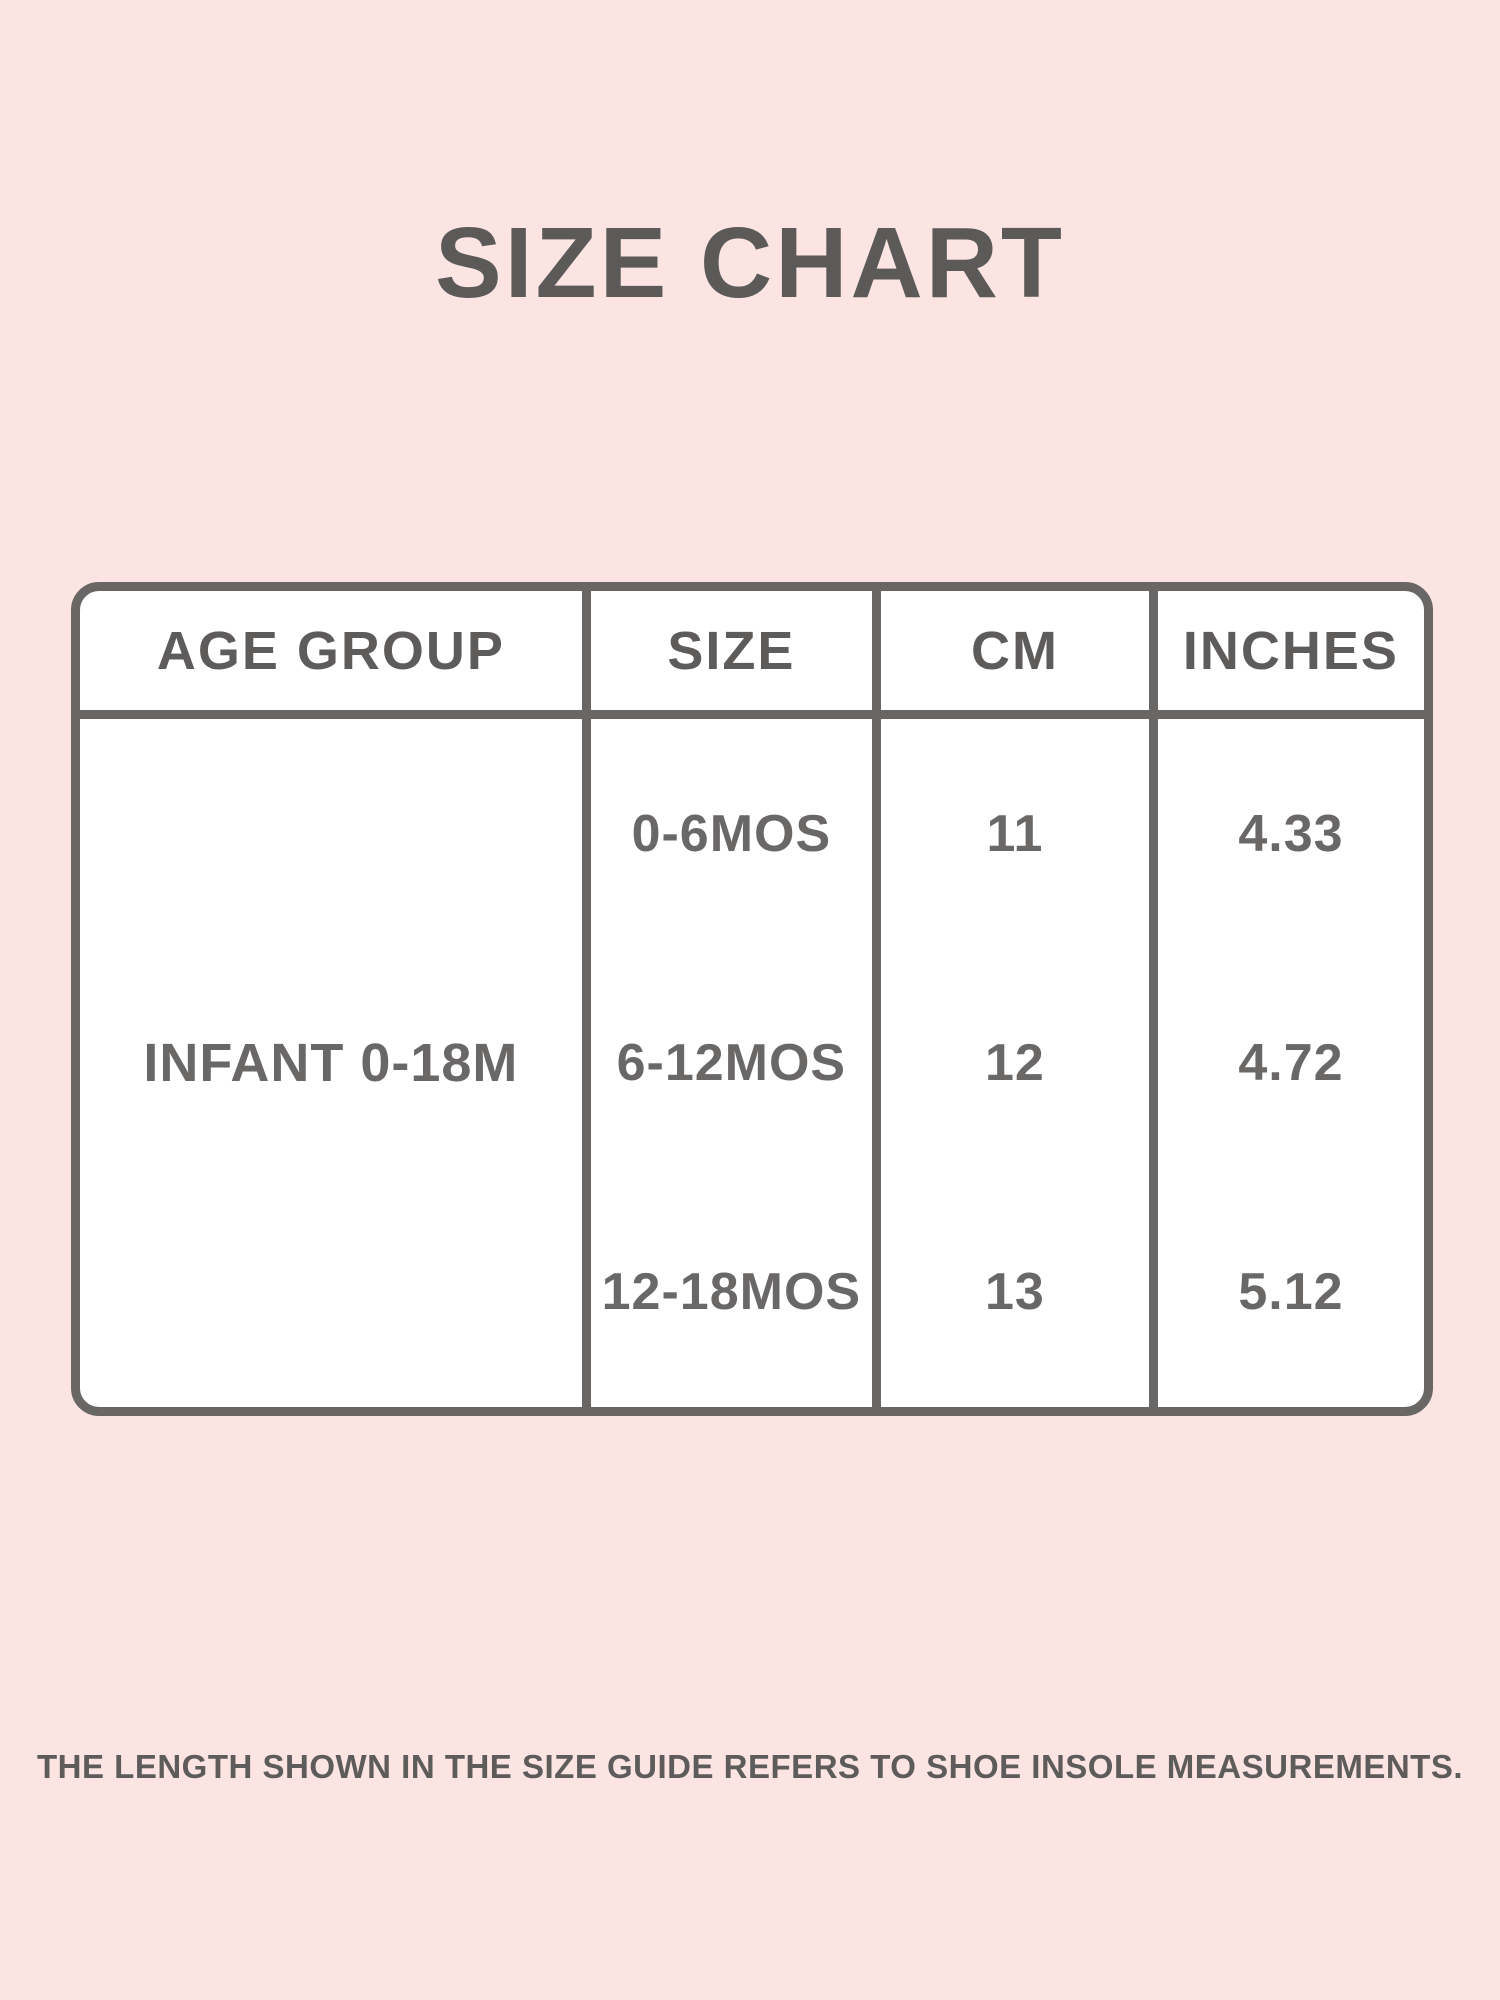  I want to click on column-size: SIZE 0-6MOS 6-12MOS 12-18MOS, so click(736, 999).